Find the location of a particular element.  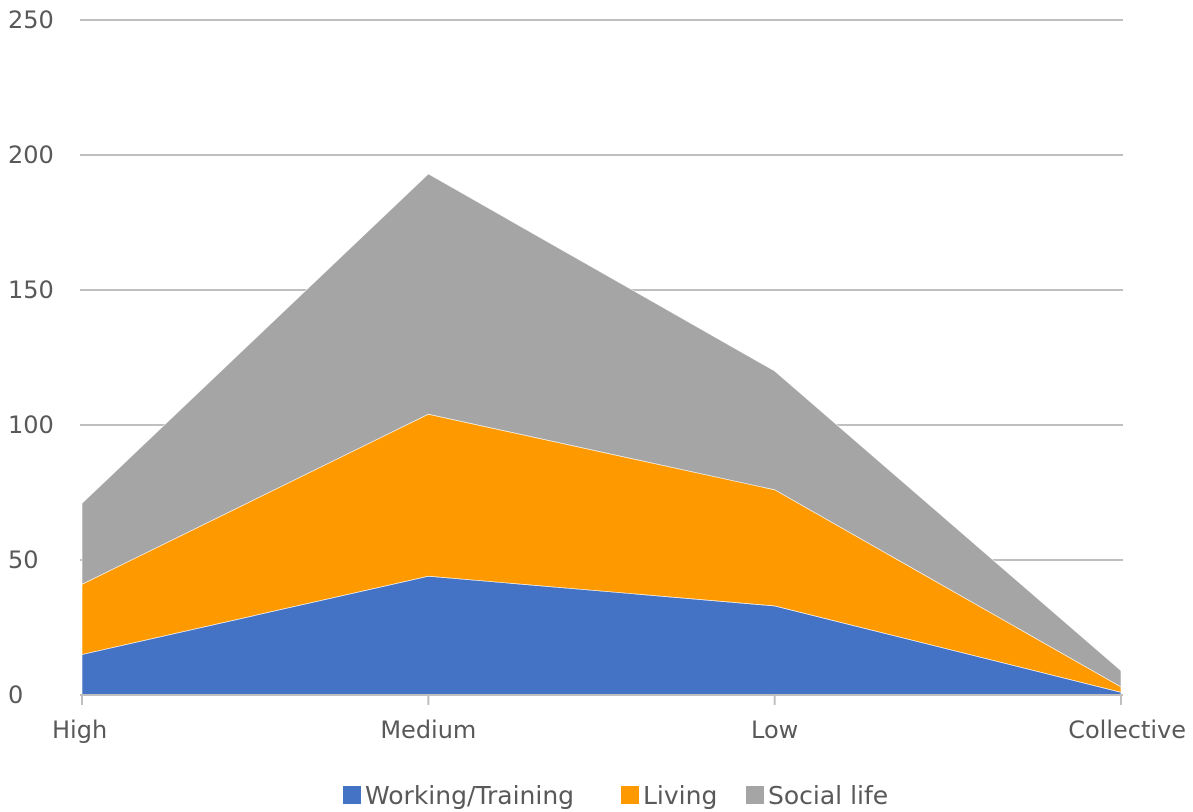

y-tick-label: 150 is located at coordinates (31, 290).